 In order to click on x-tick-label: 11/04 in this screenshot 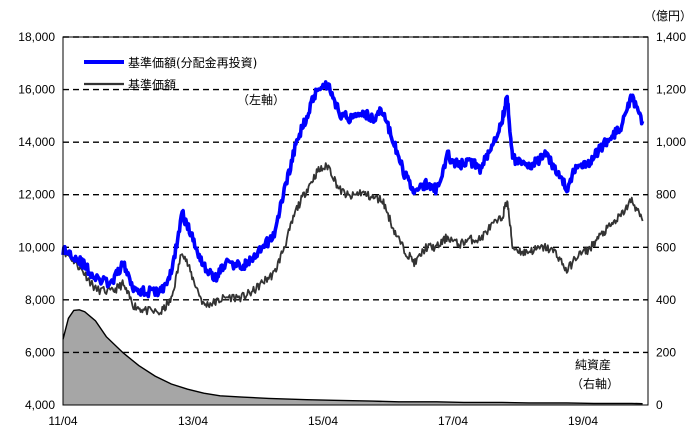, I will do `click(62, 421)`.